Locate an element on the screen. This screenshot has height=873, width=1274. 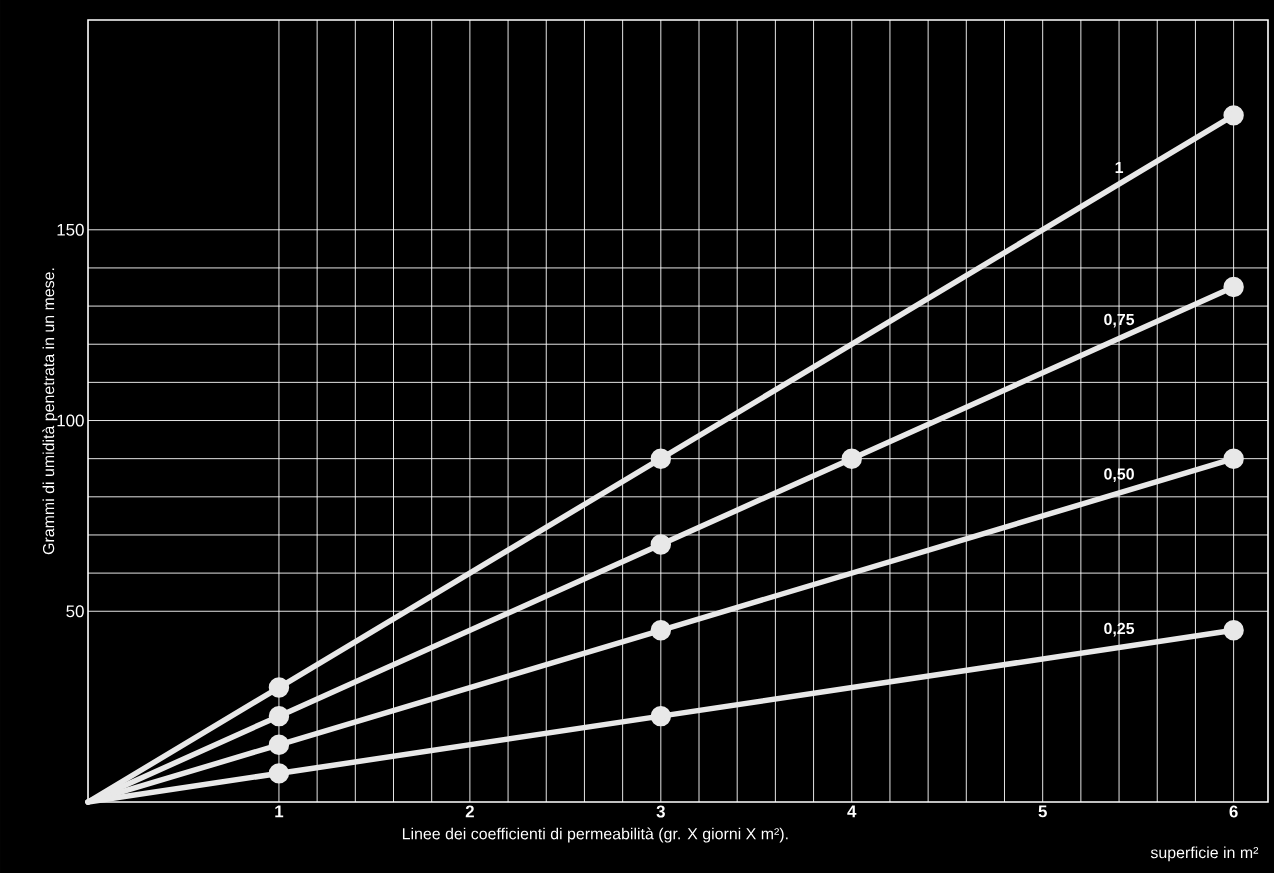
y-tick-label: 100 is located at coordinates (70, 420).